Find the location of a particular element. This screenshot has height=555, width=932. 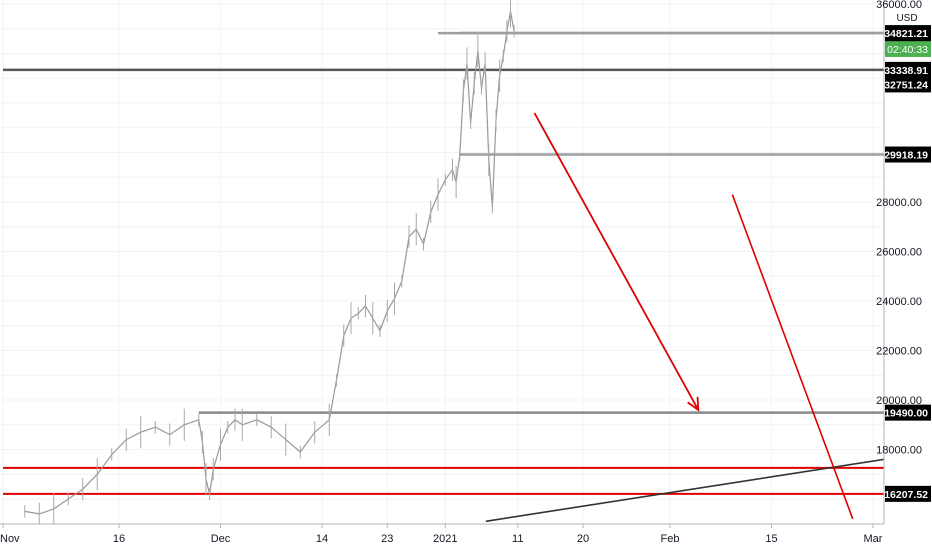

price-tick-label: 20000.00 is located at coordinates (899, 401).